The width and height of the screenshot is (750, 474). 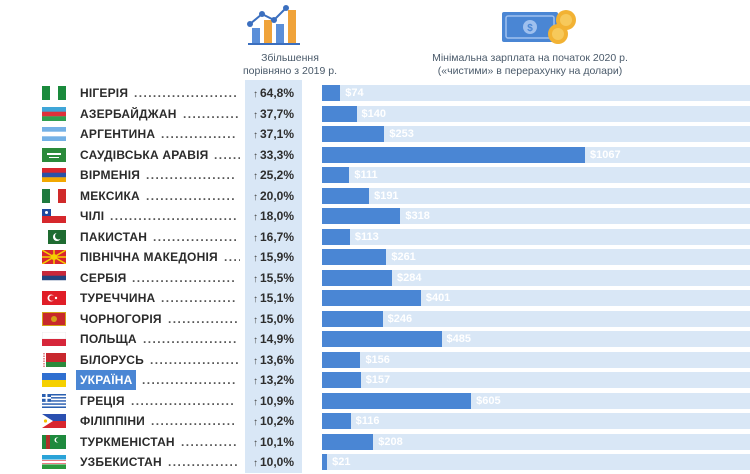 I want to click on wage-value-label: $116, so click(x=367, y=421).